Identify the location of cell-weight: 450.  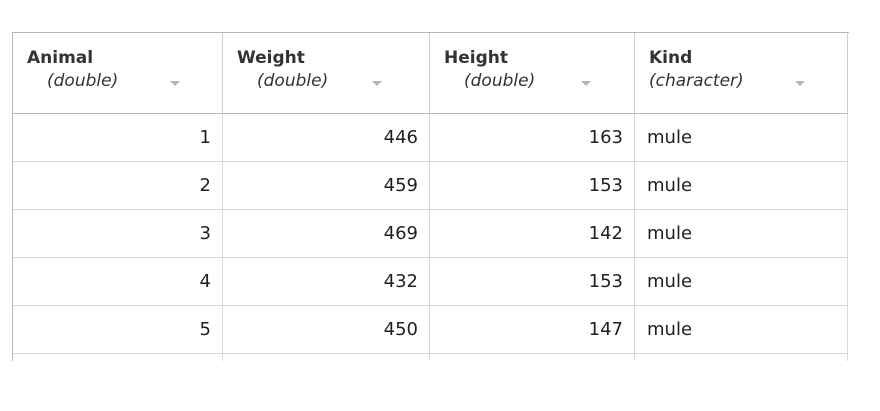
(326, 330).